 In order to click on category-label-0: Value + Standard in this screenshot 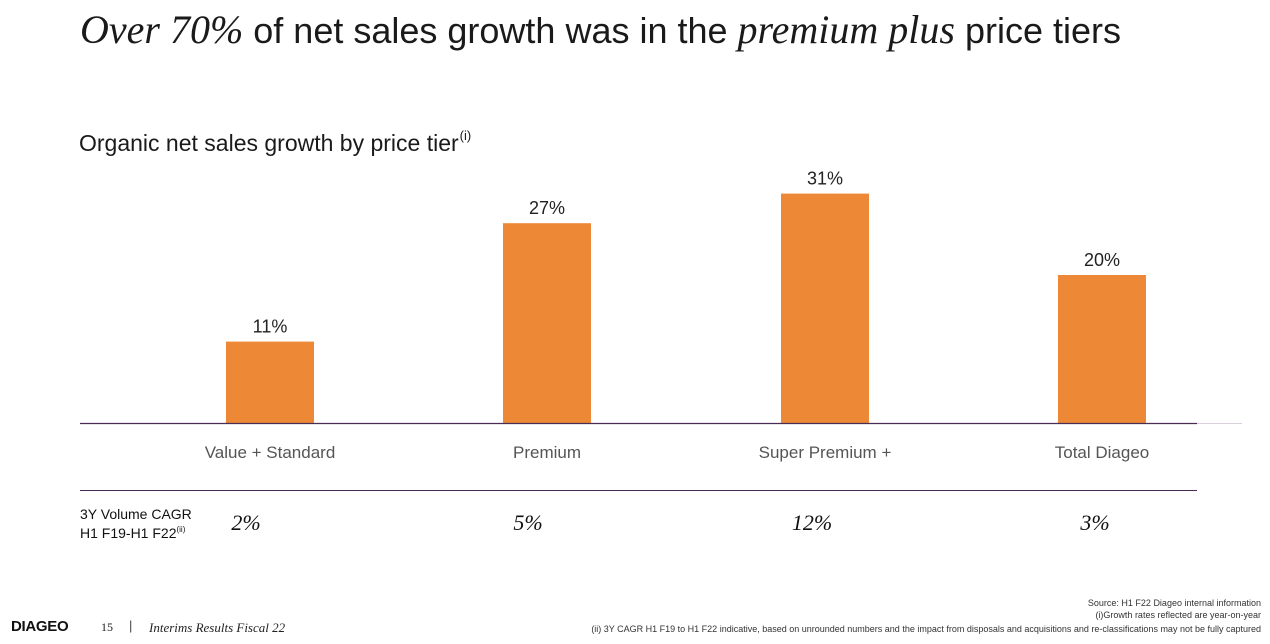, I will do `click(270, 452)`.